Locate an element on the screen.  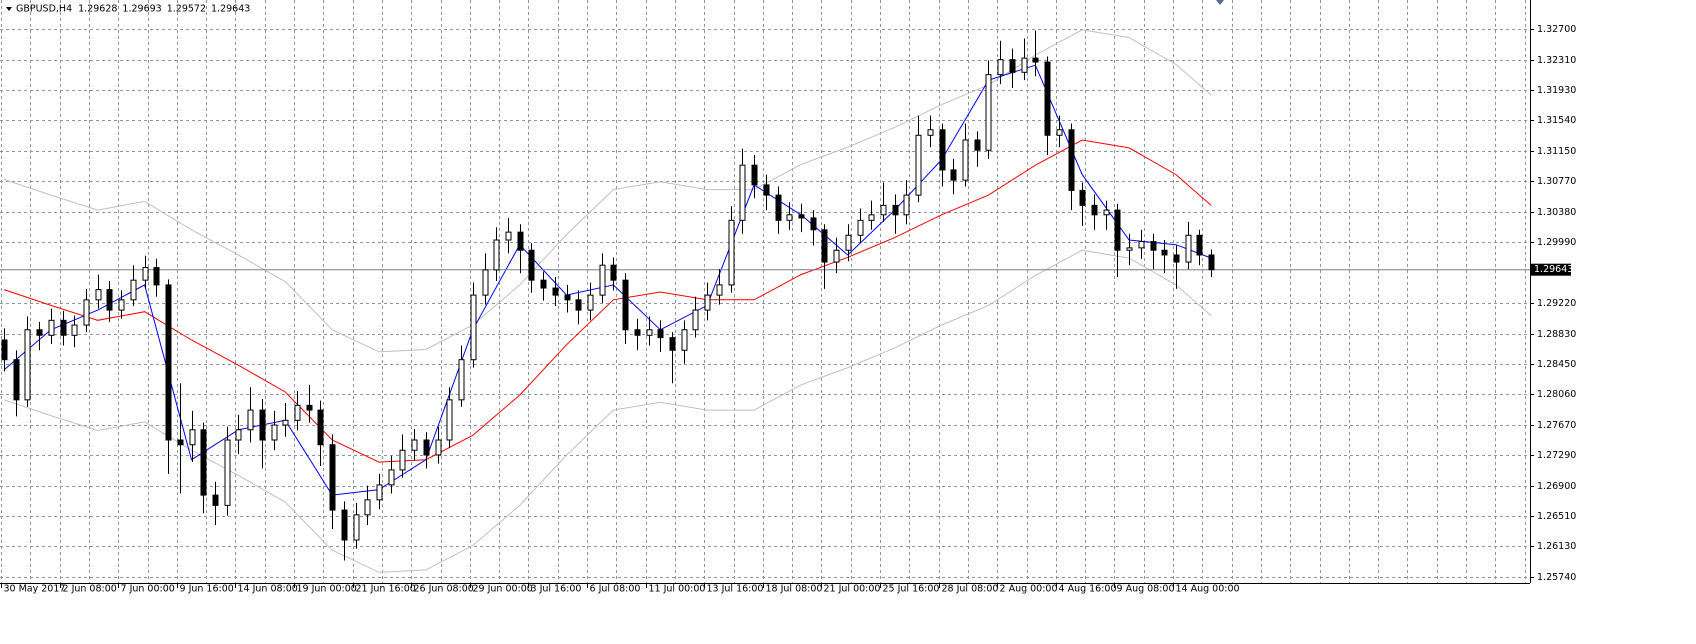
x-tick-label: 2 Jun 08:00 is located at coordinates (90, 589).